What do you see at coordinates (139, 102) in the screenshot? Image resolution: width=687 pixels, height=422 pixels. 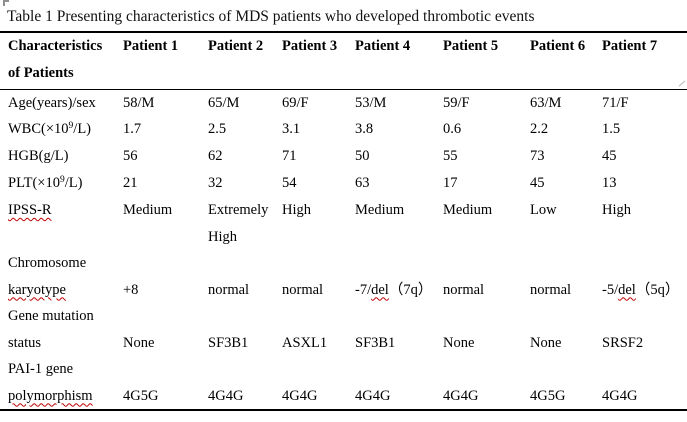 I see `value-cell: 58/M` at bounding box center [139, 102].